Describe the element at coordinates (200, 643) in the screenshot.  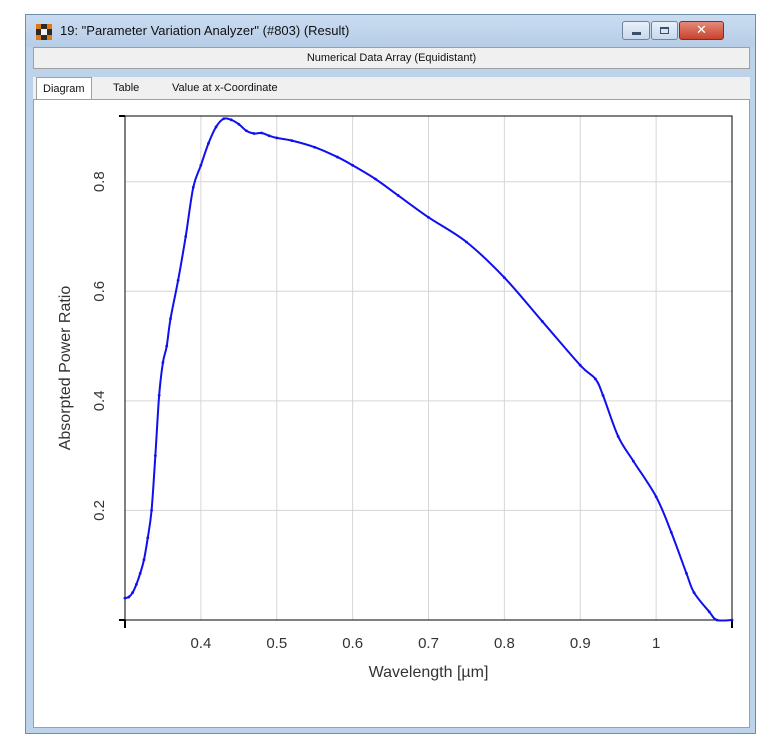
I see `x-tick-label: 0.4` at that location.